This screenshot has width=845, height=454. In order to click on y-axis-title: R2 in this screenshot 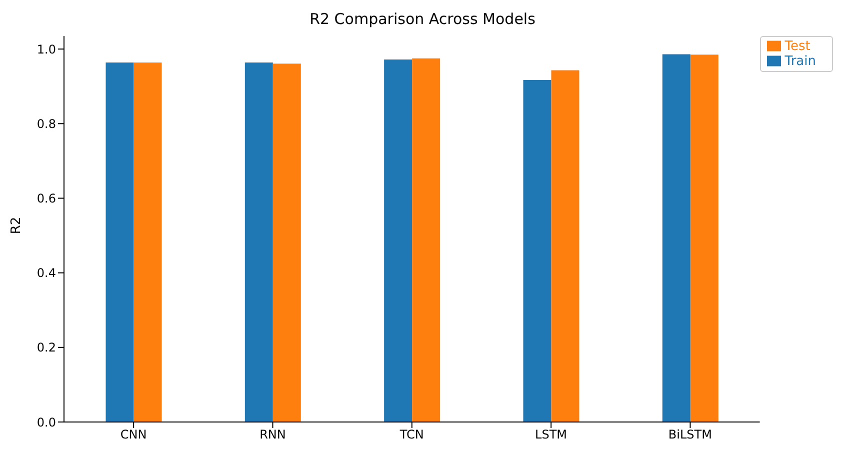, I will do `click(16, 225)`.